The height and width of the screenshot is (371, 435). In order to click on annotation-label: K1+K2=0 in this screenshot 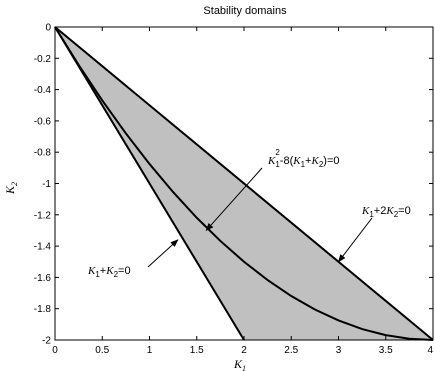, I will do `click(109, 272)`.